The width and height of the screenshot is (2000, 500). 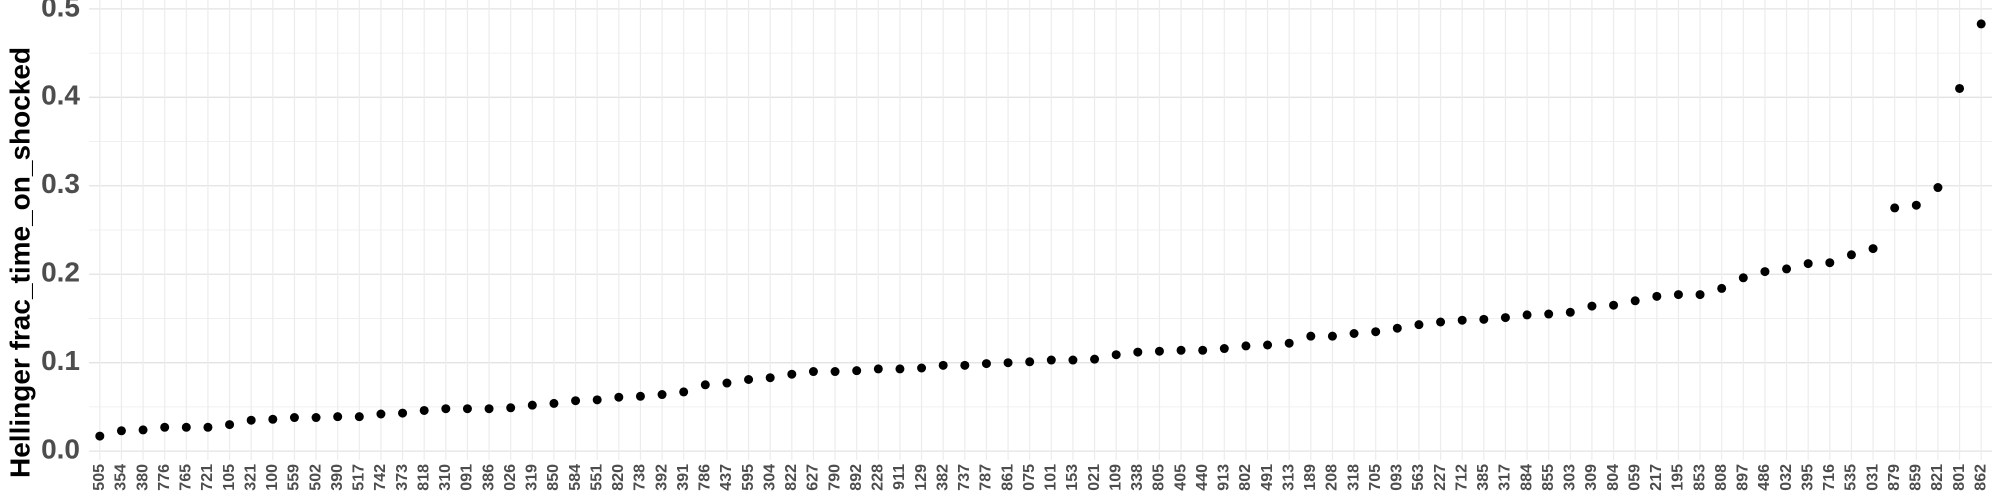 I want to click on x-tick-label: 405, so click(x=1180, y=477).